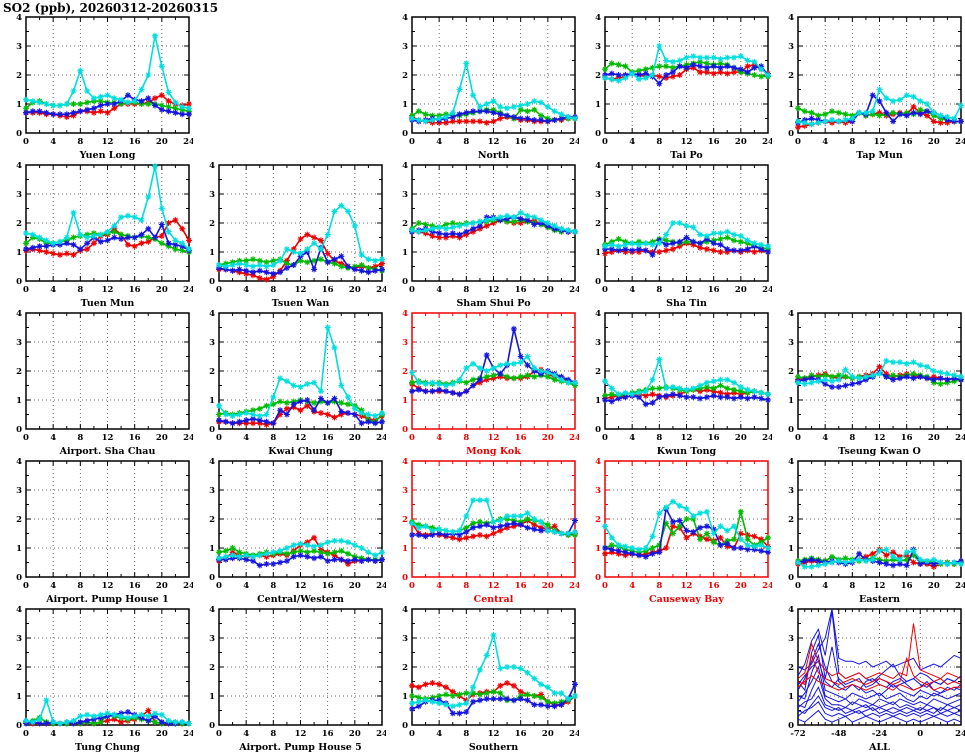  I want to click on chart-panel-tap-mun: 0 4 8 12 16 20 24 0 1 2 3 4 Tap Mun, so click(868, 87).